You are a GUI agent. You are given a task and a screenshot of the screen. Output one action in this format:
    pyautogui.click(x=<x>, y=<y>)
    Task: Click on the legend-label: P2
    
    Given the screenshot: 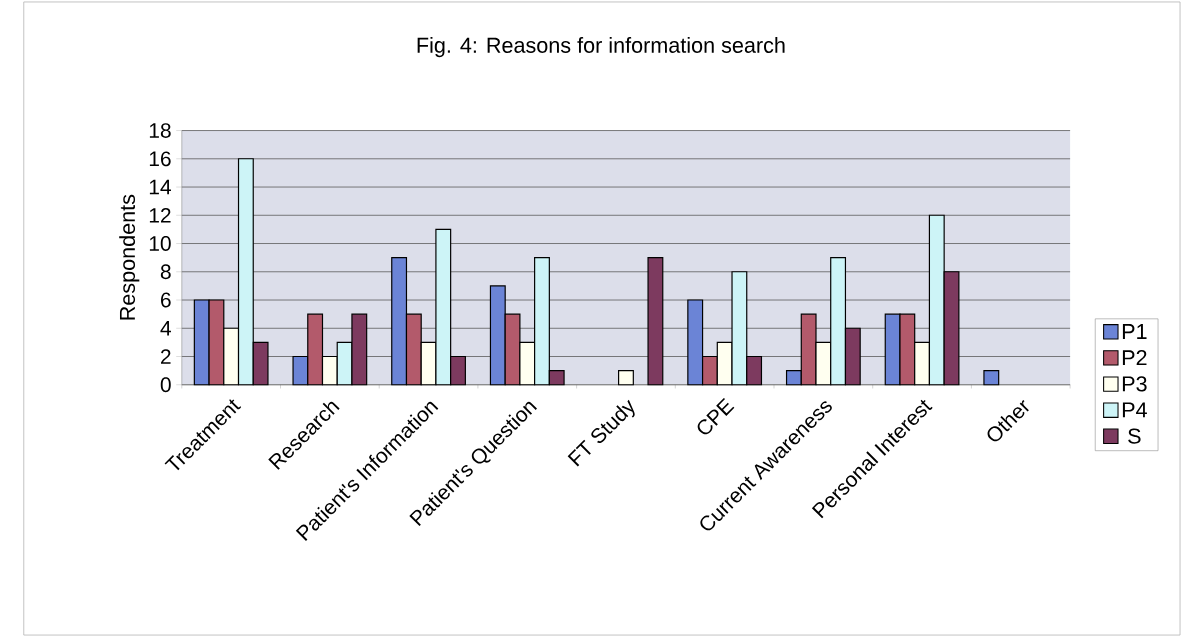 What is the action you would take?
    pyautogui.click(x=1134, y=358)
    